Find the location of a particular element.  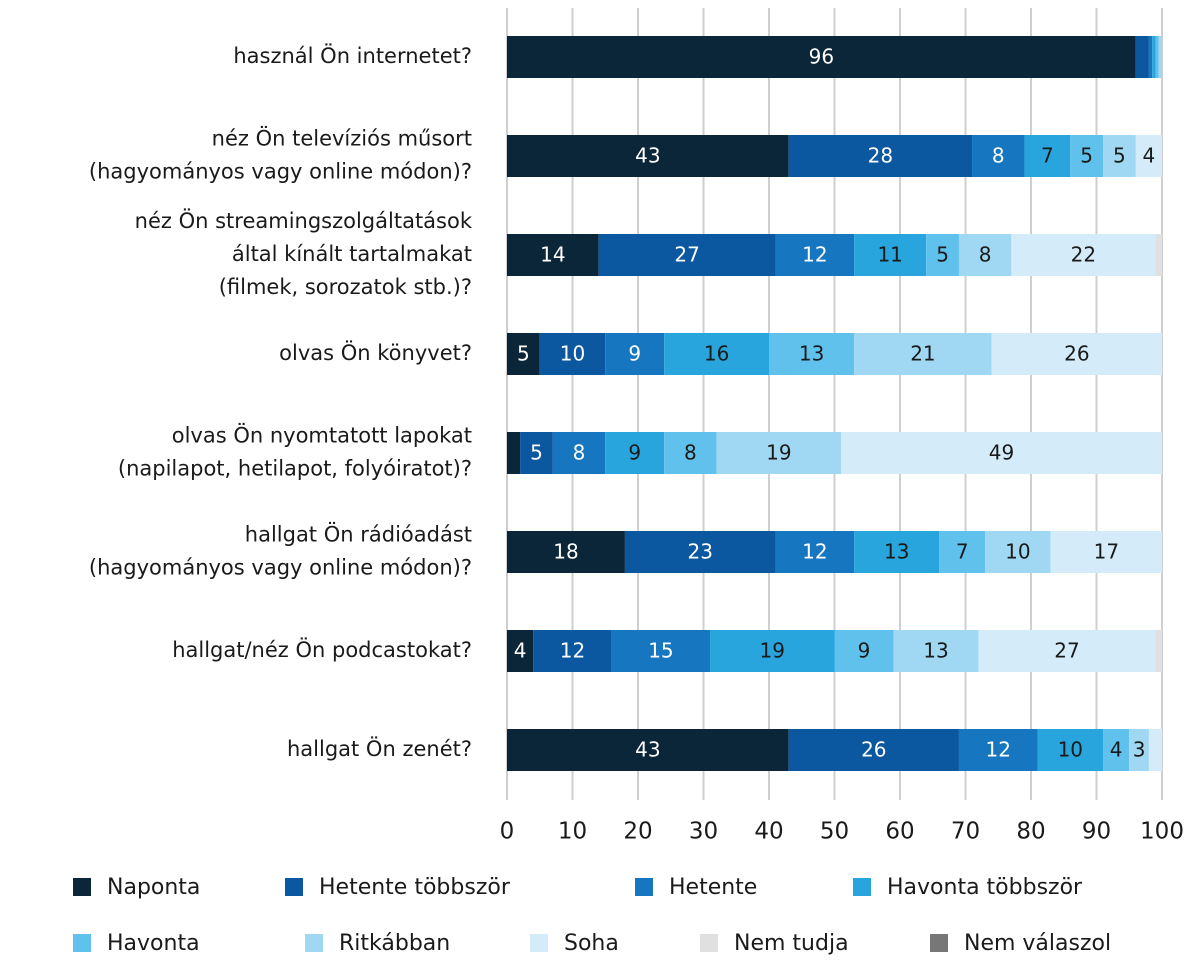

x-tick-label: 60 is located at coordinates (899, 832).